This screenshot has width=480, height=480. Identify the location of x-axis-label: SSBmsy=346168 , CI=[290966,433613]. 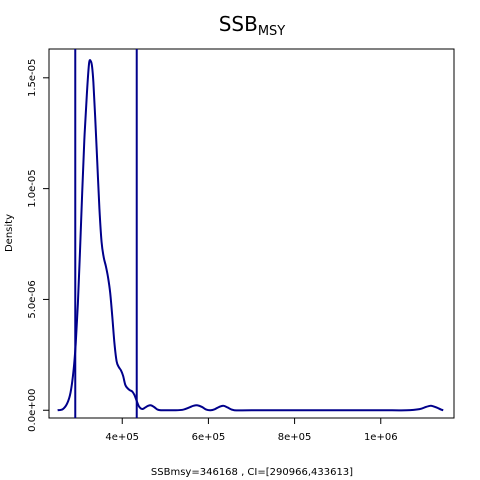
(252, 472).